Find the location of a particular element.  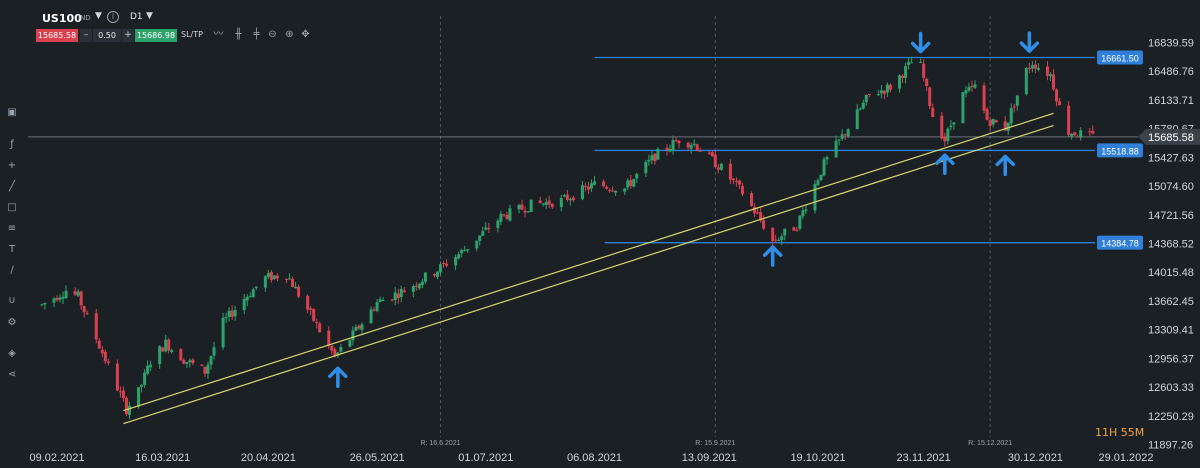

timeframe-select: D1 is located at coordinates (136, 17).